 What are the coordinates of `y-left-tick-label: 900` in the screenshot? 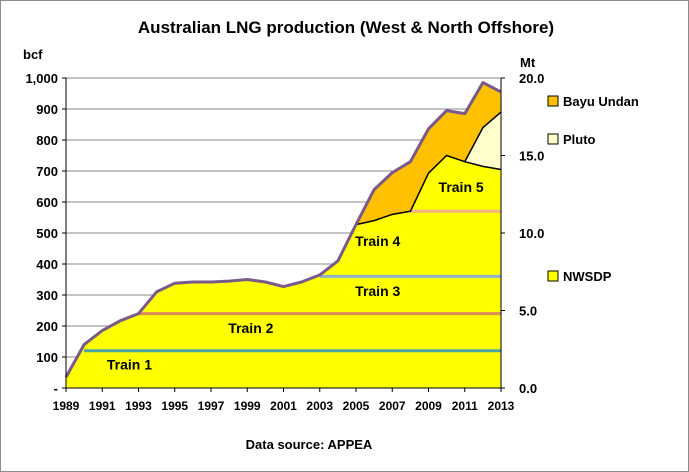 It's located at (47, 109).